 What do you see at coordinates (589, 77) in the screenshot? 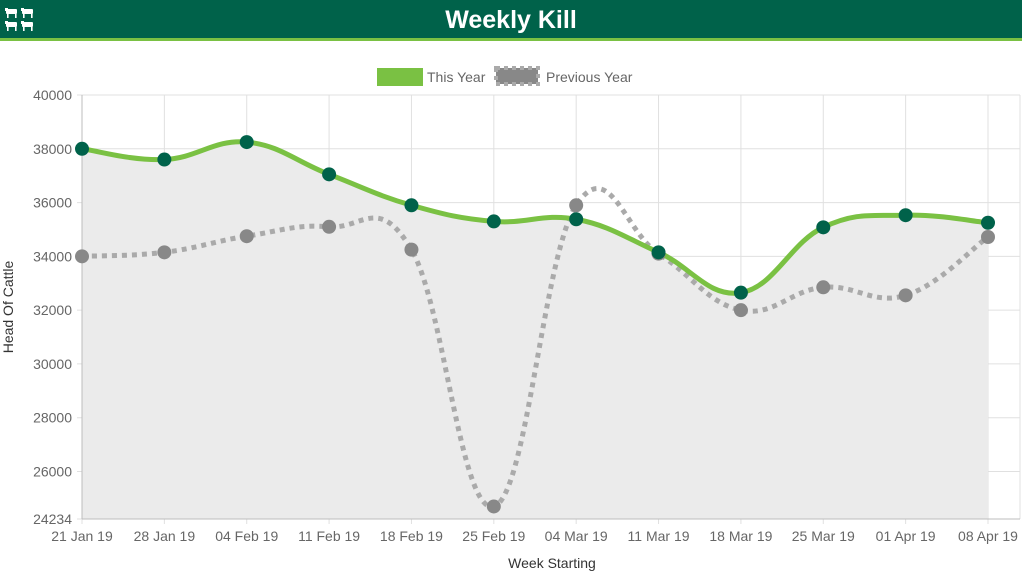
I see `legend-label-previous-year: Previous Year` at bounding box center [589, 77].